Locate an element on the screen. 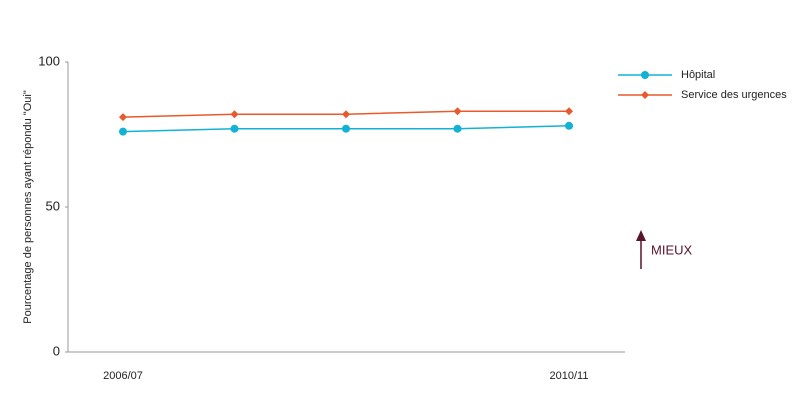  y-tick-label: 50 is located at coordinates (53, 205).